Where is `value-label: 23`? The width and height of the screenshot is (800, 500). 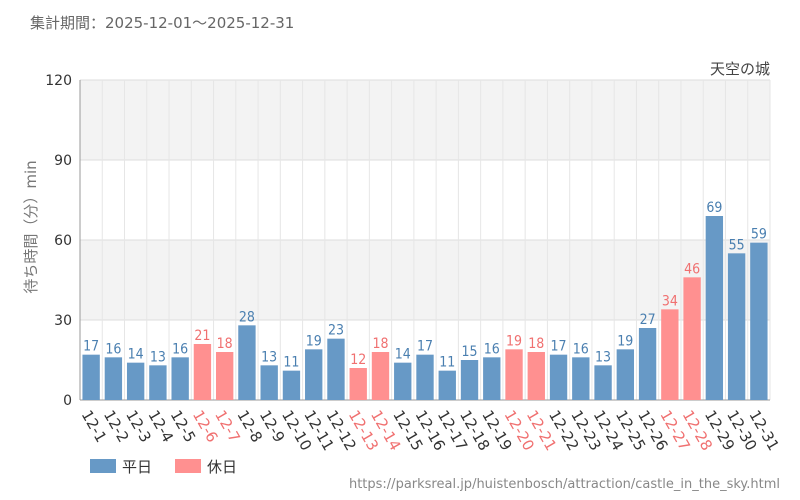 value-label: 23 is located at coordinates (336, 331).